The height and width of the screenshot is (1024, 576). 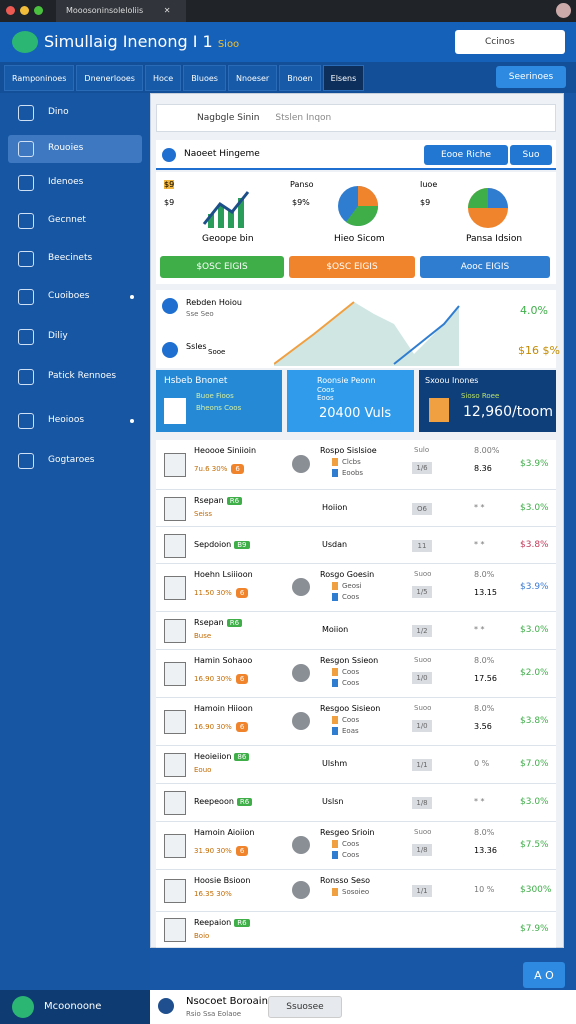 I want to click on nav-tab: Bnoen, so click(x=300, y=78).